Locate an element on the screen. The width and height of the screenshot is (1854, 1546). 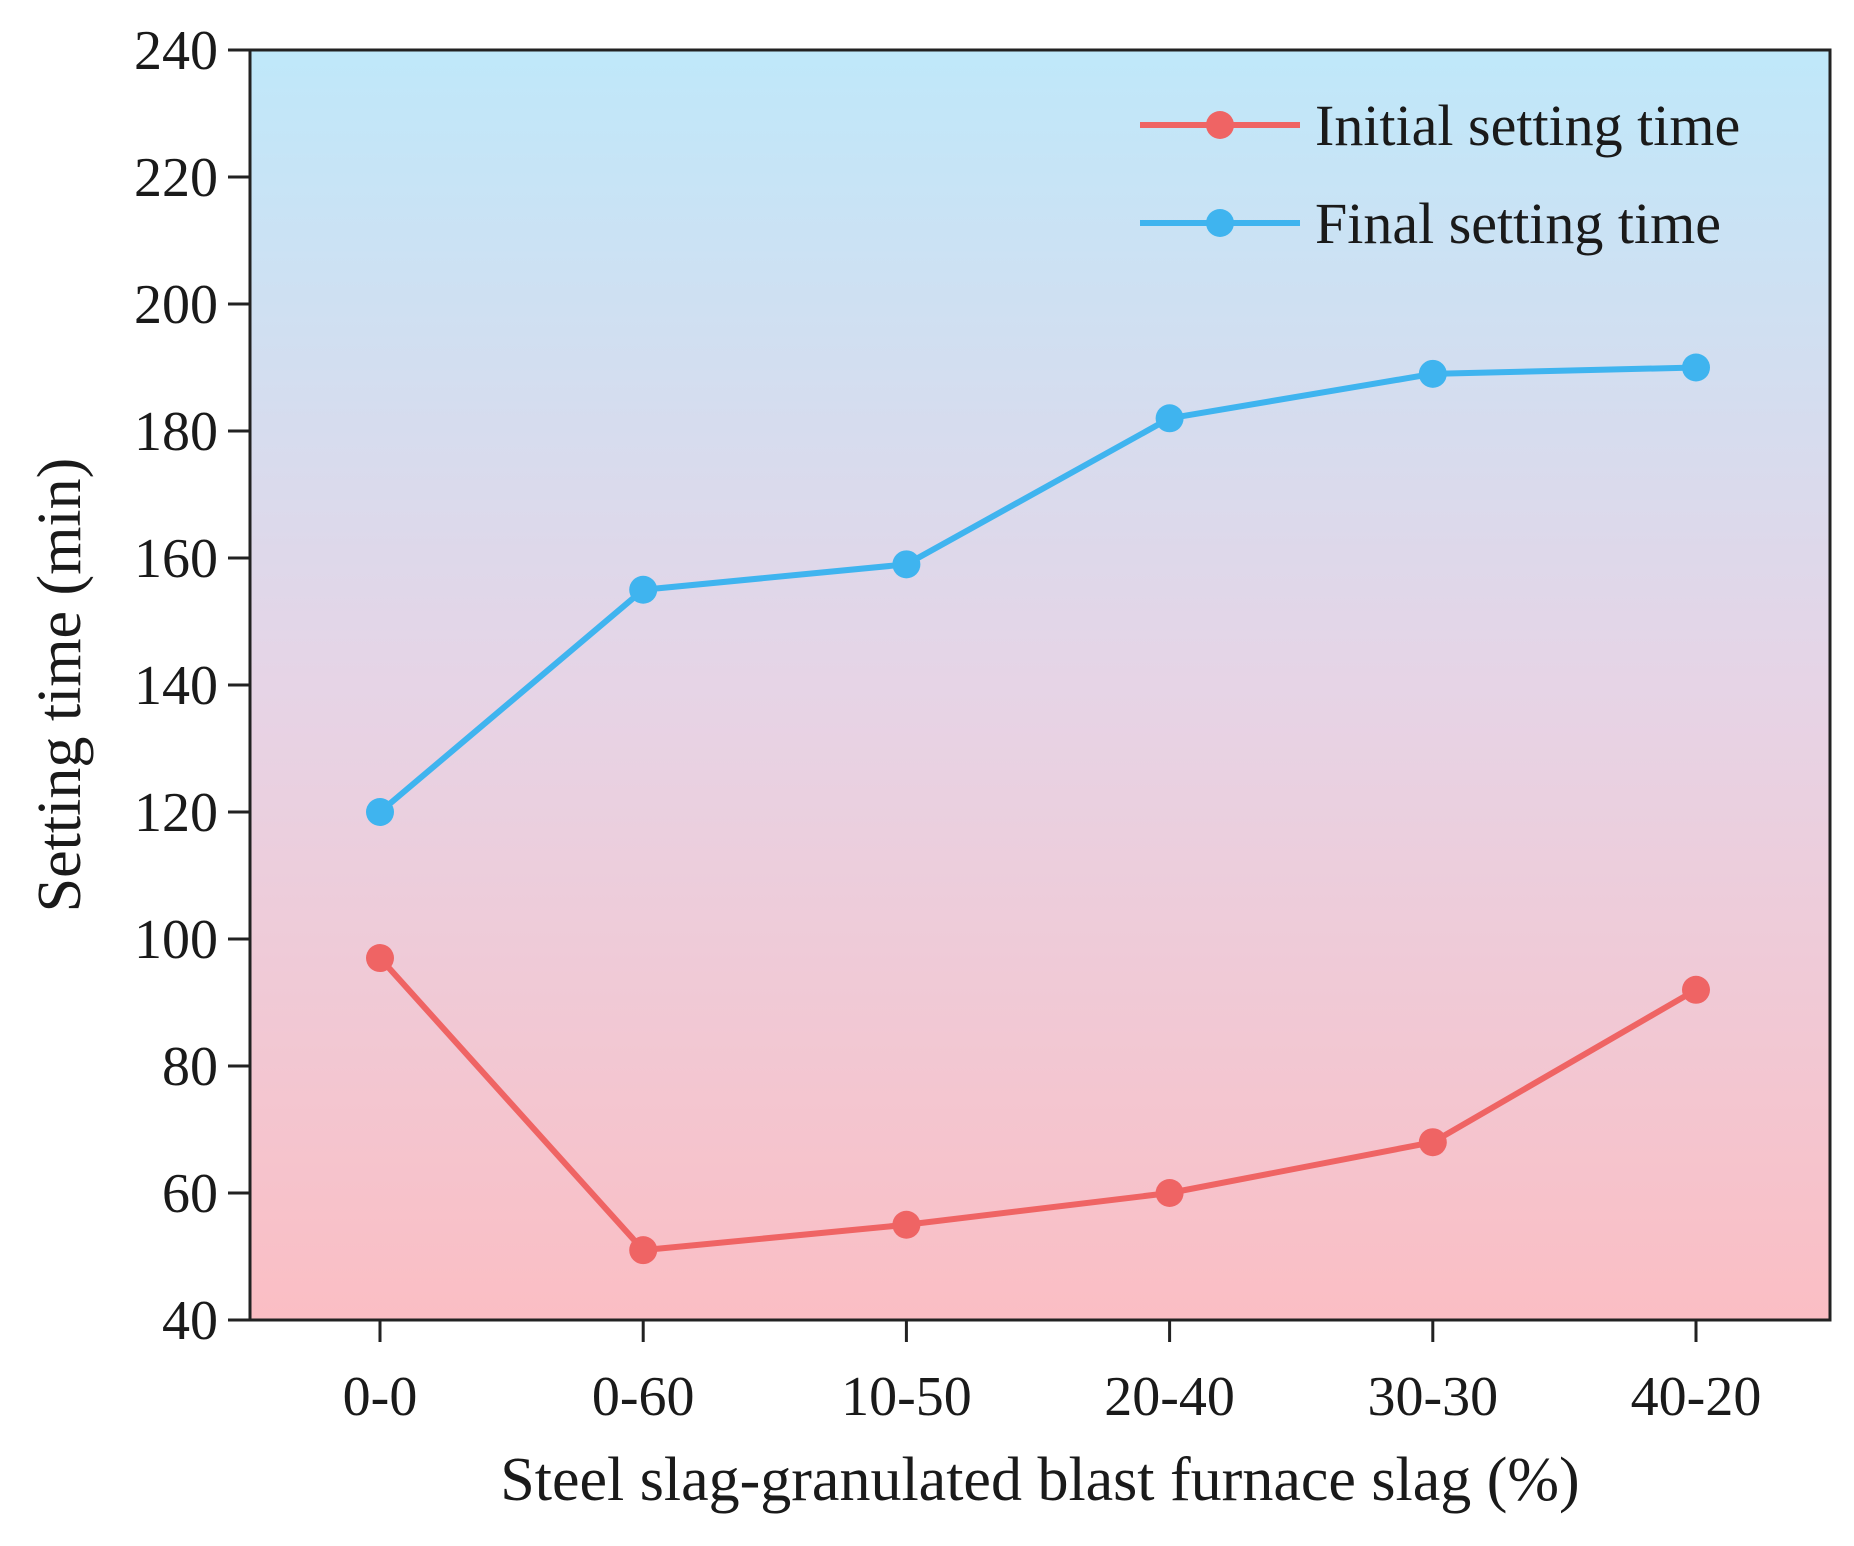
x-tick-label: 30-30 is located at coordinates (1432, 1397).